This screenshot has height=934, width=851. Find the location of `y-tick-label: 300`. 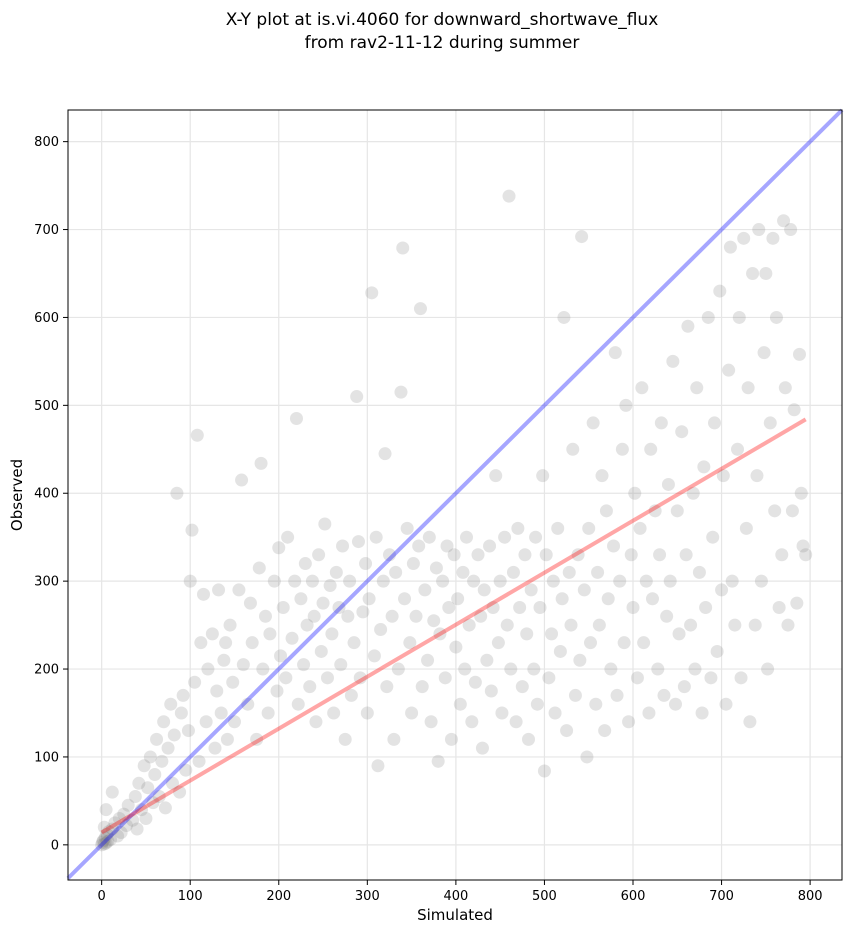

y-tick-label: 300 is located at coordinates (46, 582).